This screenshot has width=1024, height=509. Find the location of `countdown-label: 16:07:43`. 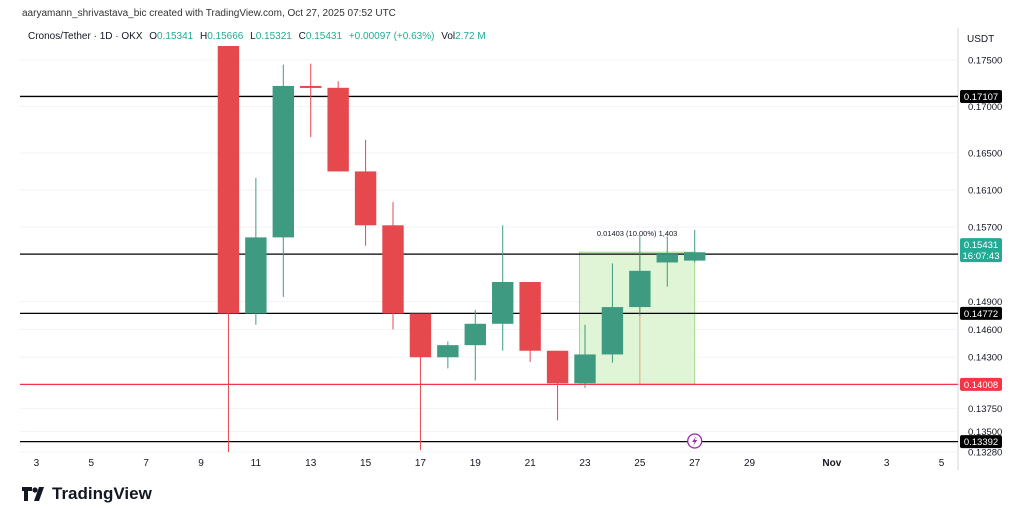

countdown-label: 16:07:43 is located at coordinates (981, 256).